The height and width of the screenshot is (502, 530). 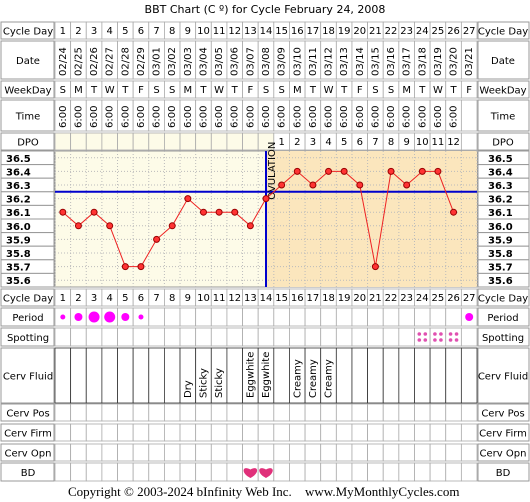 What do you see at coordinates (297, 61) in the screenshot?
I see `date: 03/10` at bounding box center [297, 61].